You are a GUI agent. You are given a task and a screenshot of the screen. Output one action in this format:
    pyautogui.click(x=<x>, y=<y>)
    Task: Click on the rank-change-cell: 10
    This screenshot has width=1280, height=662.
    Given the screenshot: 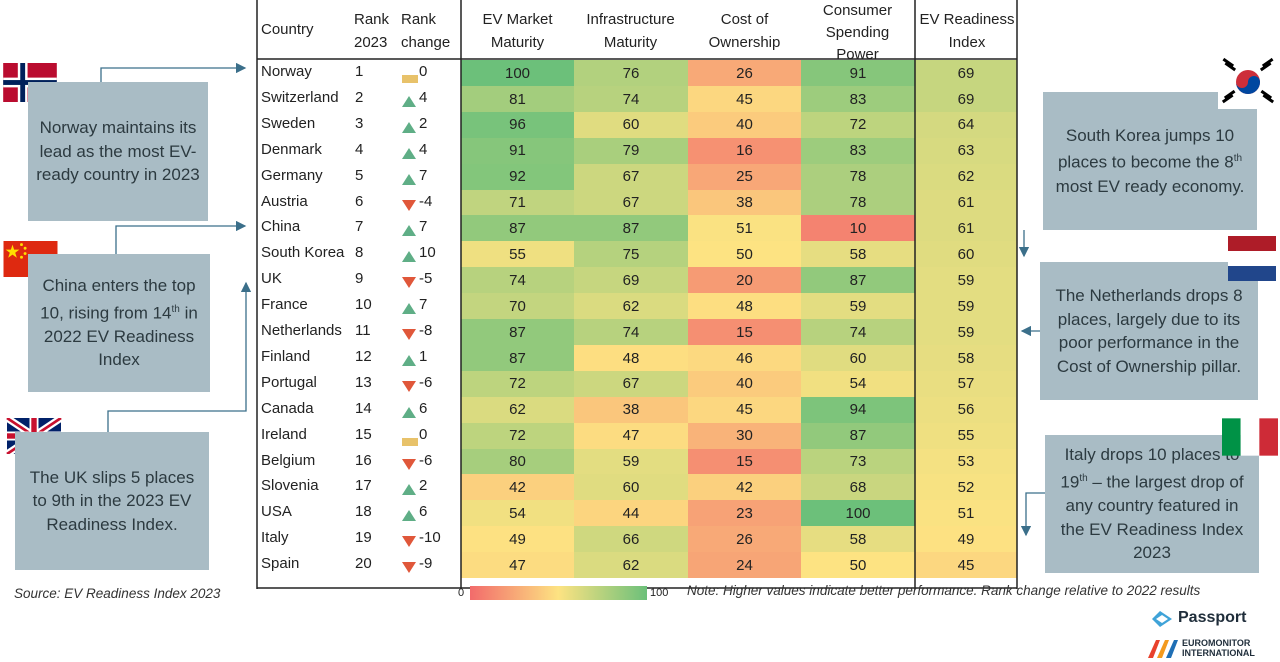 What is the action you would take?
    pyautogui.click(x=427, y=253)
    